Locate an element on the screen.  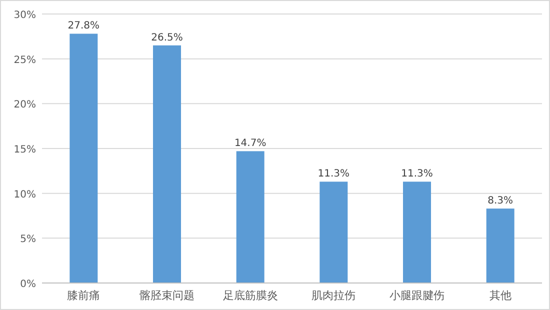
x-tick-label: 肌肉拉伤 is located at coordinates (334, 295).